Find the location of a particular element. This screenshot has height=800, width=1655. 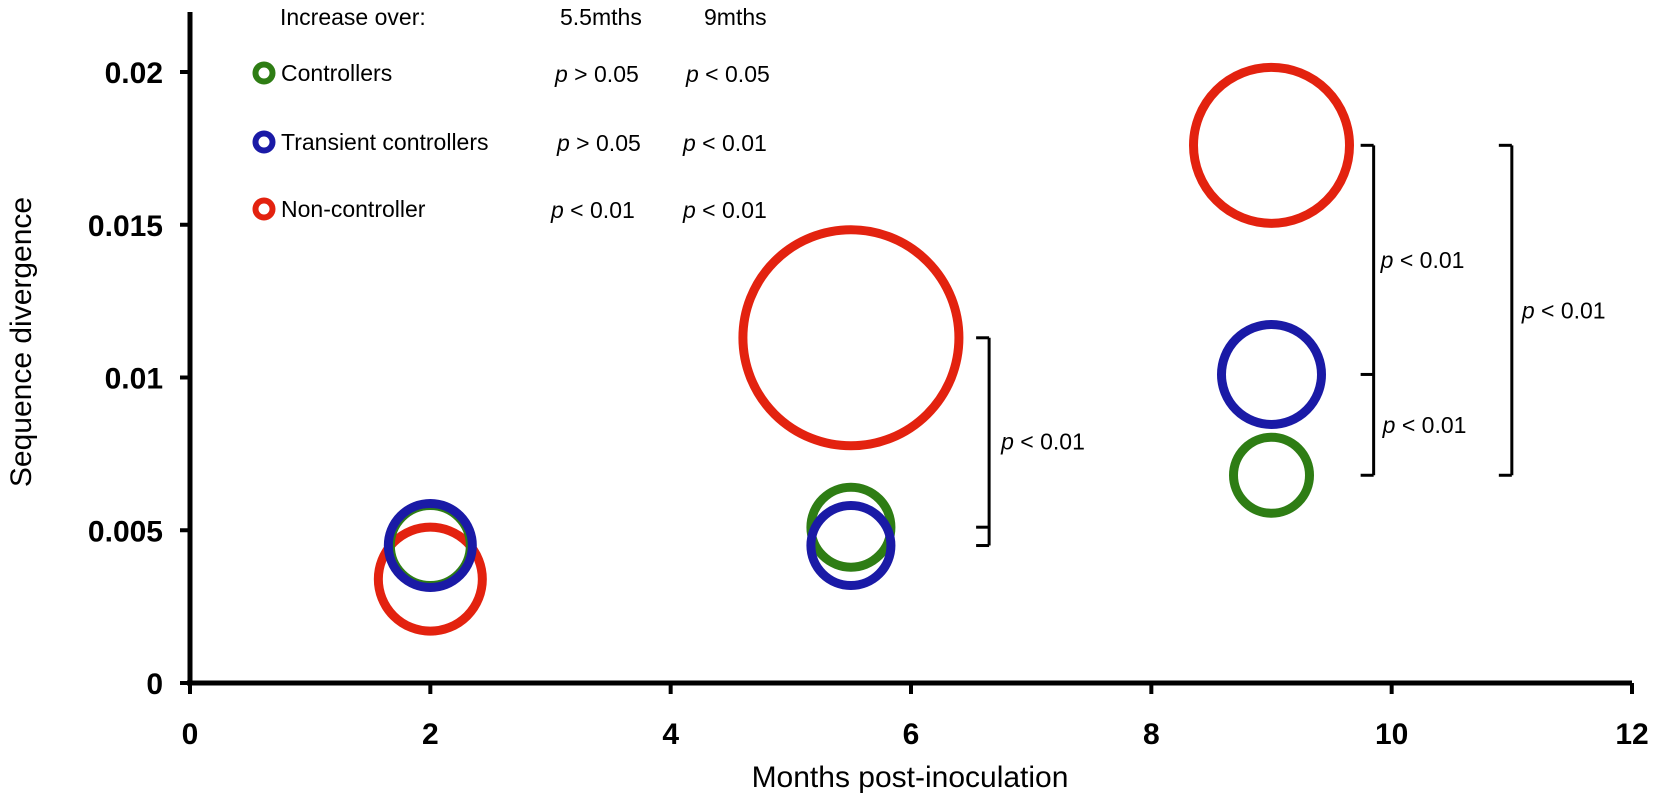

legend-pvalue-9mths: p < 0.05 is located at coordinates (727, 74).